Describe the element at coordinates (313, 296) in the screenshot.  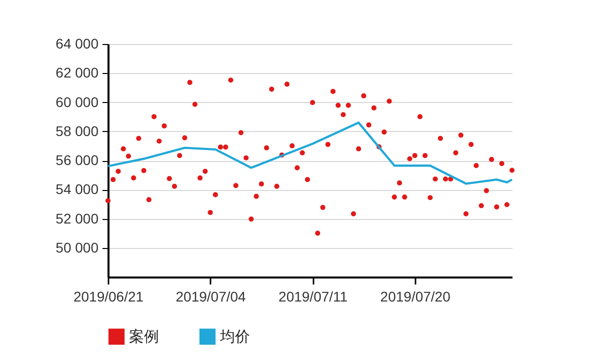
I see `x-tick-label: 2019/07/11` at that location.